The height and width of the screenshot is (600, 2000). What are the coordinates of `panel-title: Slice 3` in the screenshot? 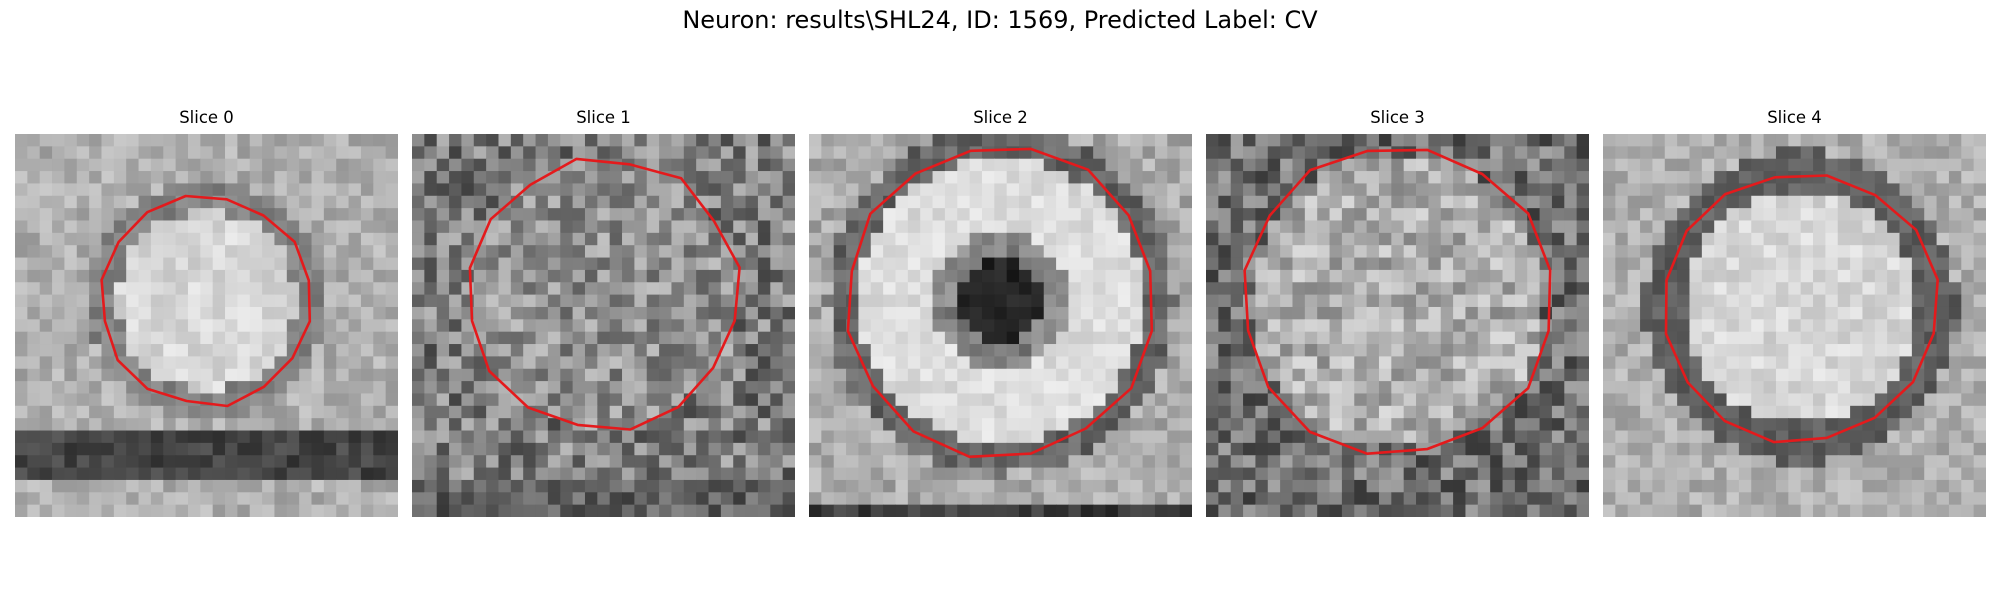 It's located at (1397, 117).